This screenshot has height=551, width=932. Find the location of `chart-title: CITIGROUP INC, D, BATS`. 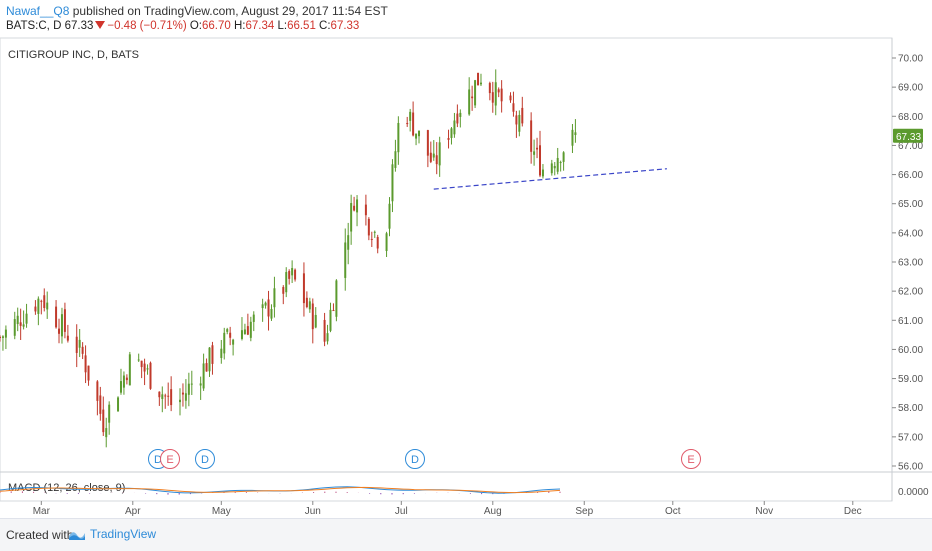

chart-title: CITIGROUP INC, D, BATS is located at coordinates (73, 55).